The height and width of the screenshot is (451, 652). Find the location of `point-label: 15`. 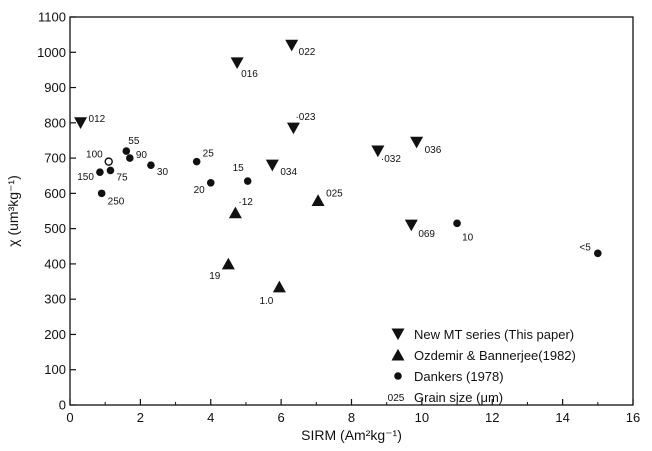

point-label: 15 is located at coordinates (239, 168).